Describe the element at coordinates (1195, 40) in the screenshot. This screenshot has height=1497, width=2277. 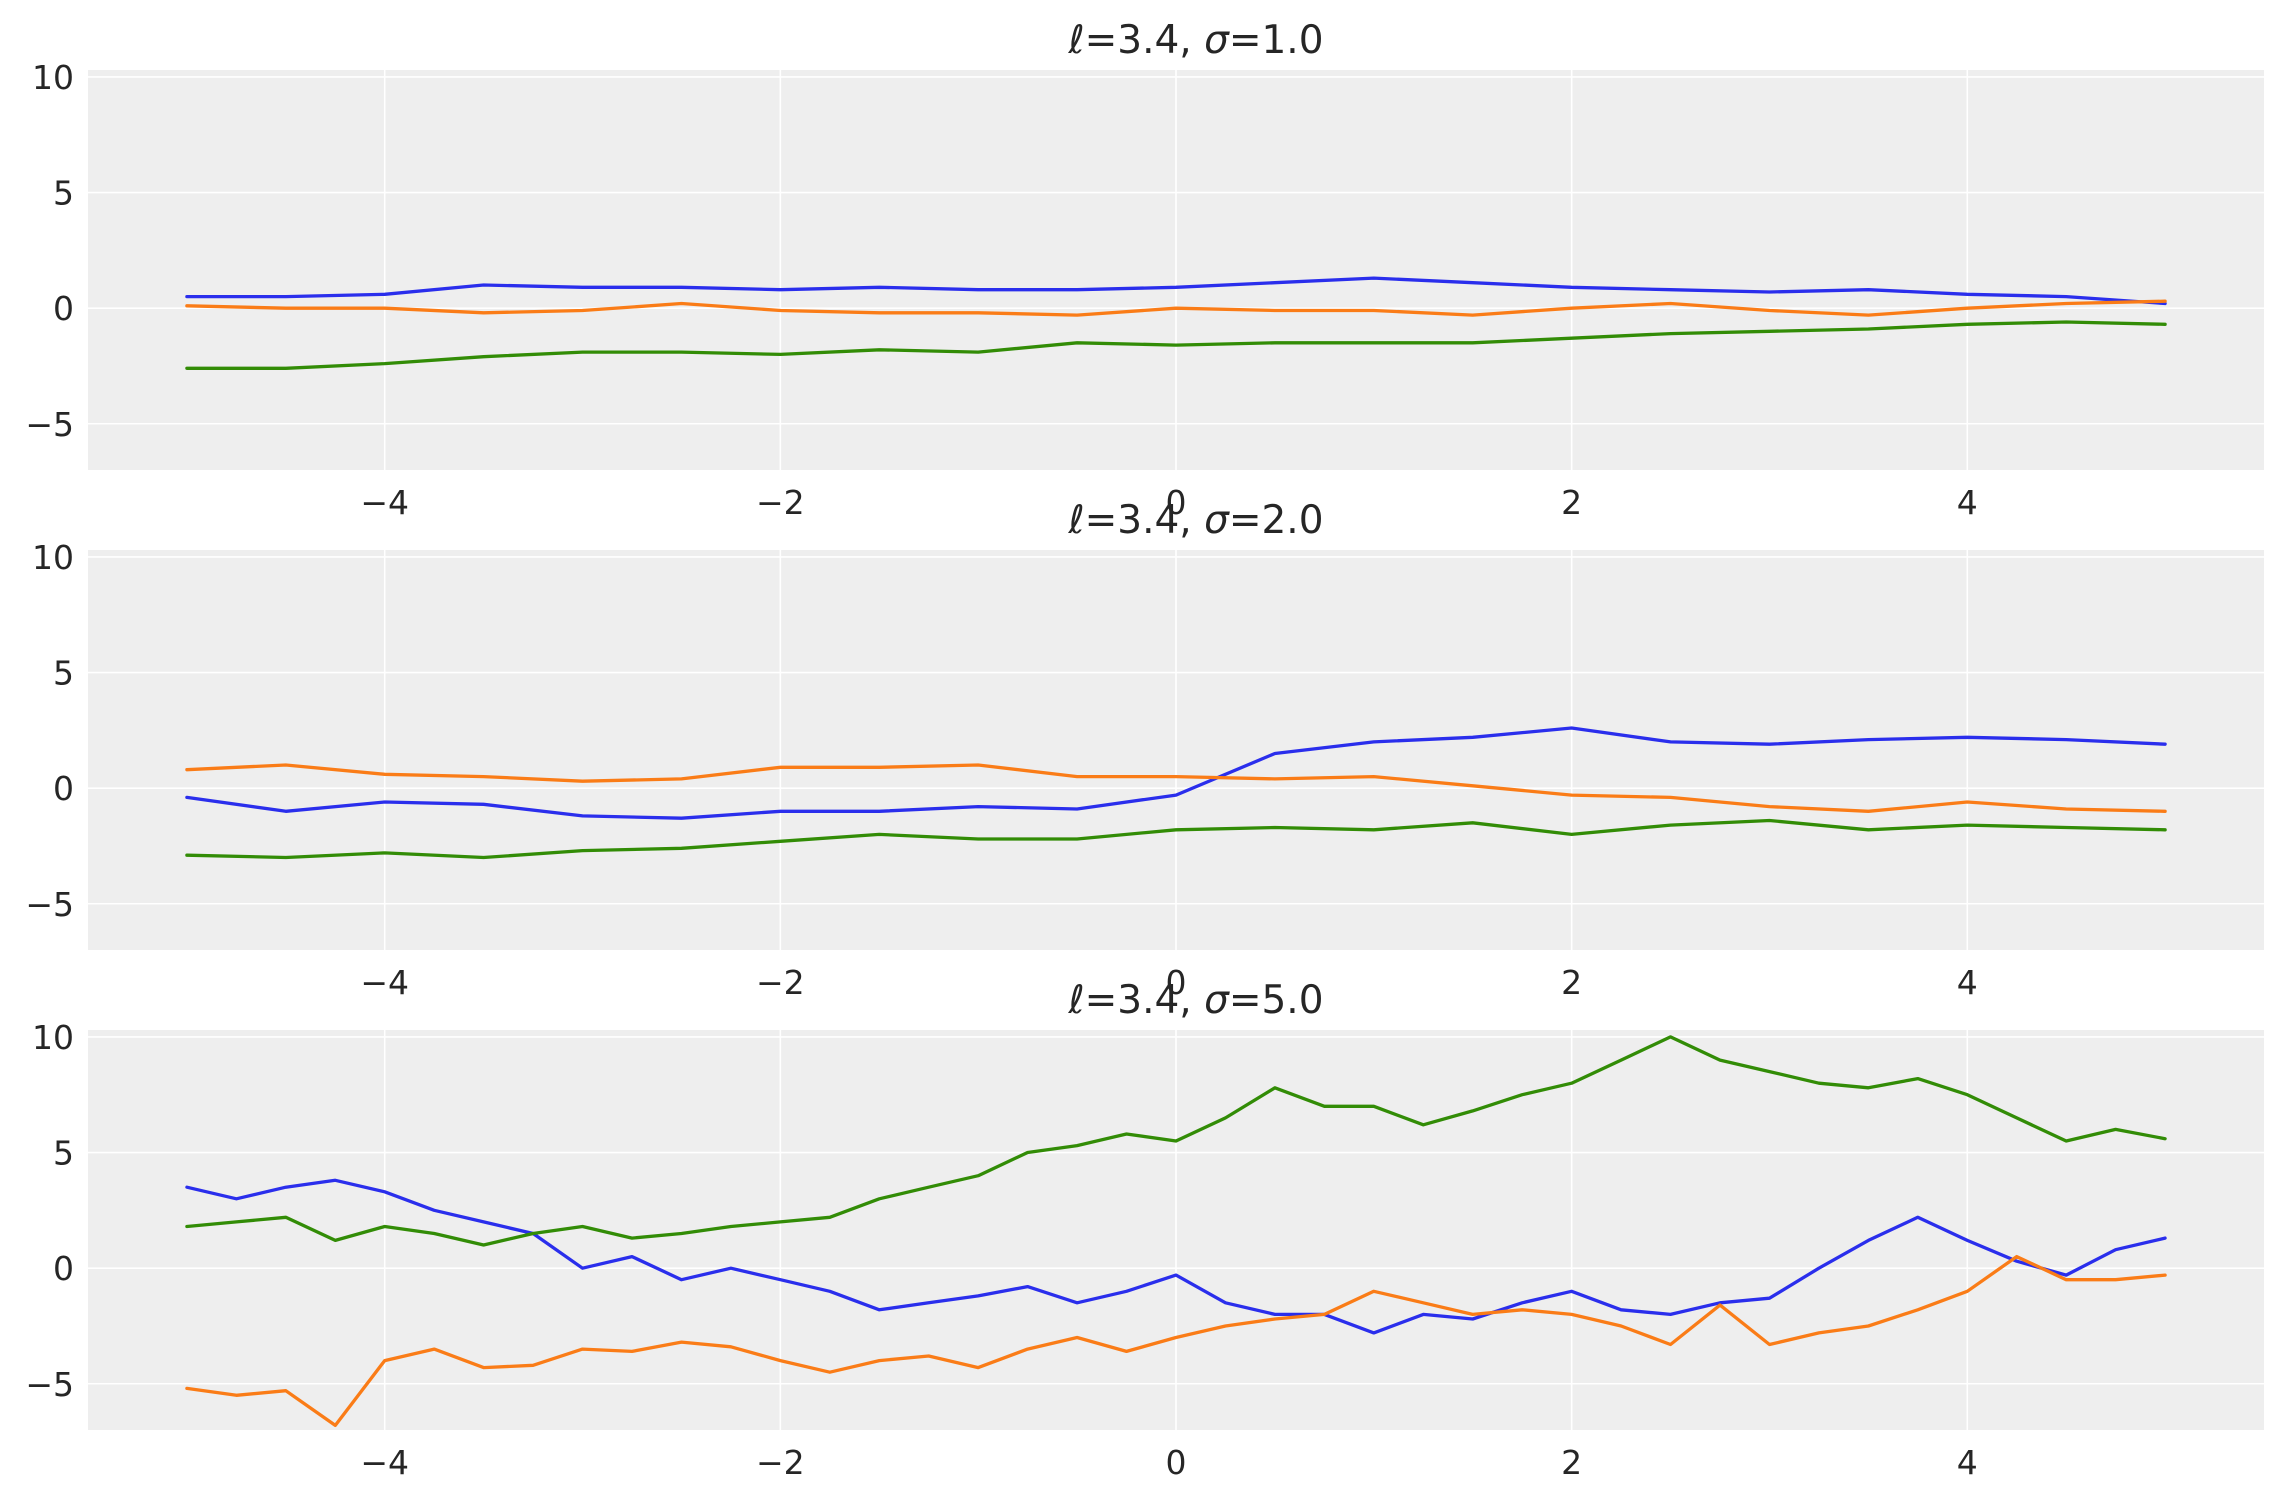
I see `subplot-title: ℓ=3.4, σ=1.0` at that location.